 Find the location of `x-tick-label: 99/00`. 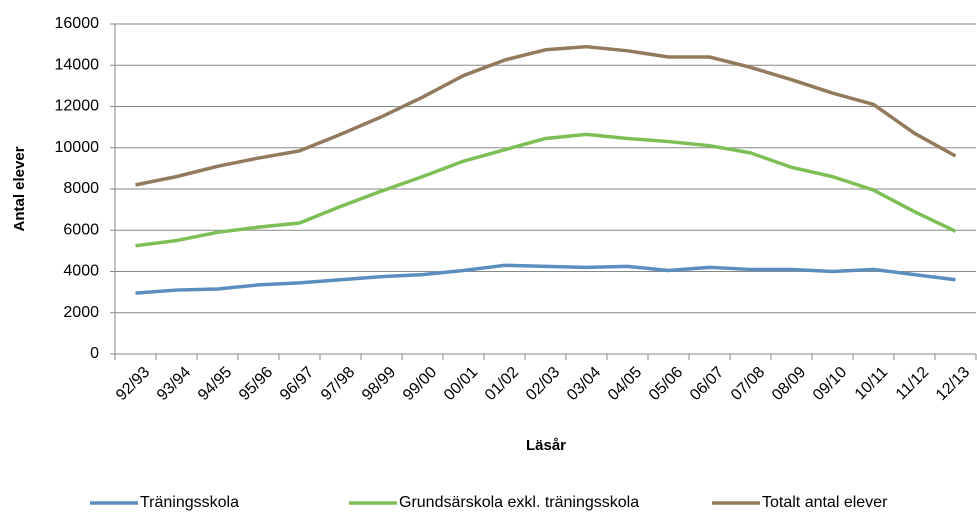

x-tick-label: 99/00 is located at coordinates (420, 384).